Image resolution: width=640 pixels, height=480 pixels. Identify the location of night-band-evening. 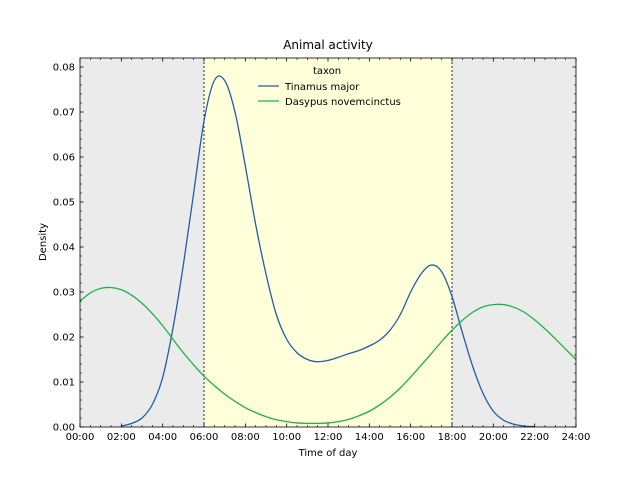
(514, 242).